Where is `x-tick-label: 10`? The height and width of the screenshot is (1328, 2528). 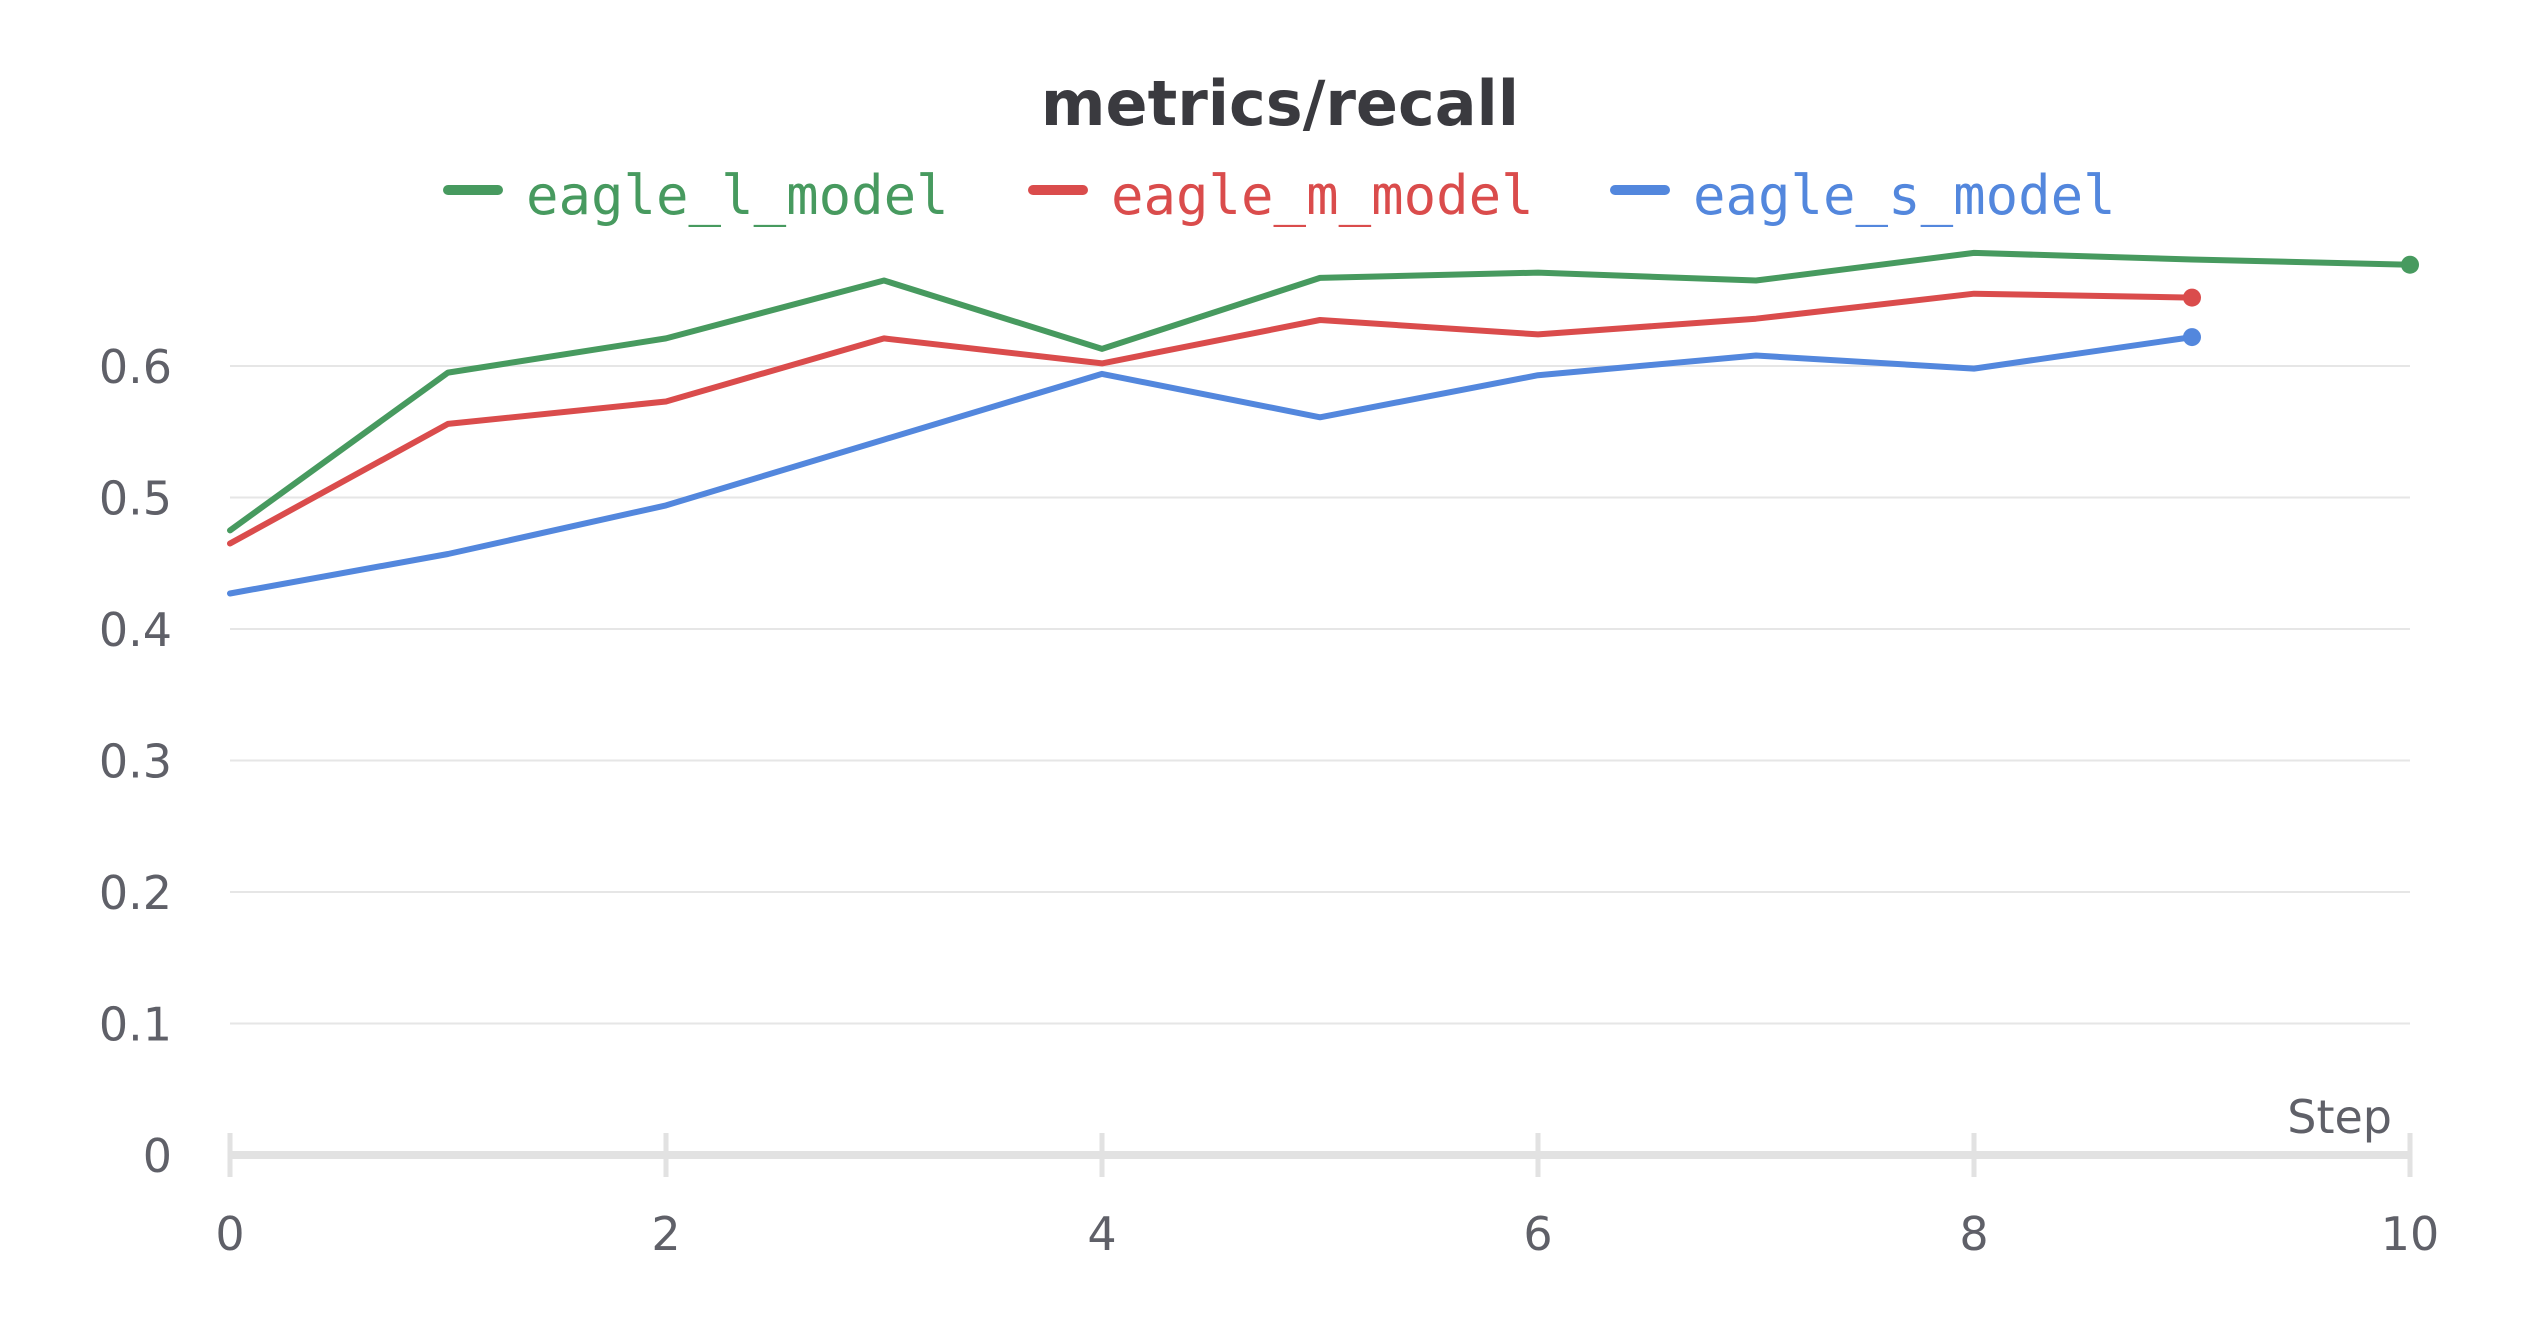 x-tick-label: 10 is located at coordinates (2410, 1234).